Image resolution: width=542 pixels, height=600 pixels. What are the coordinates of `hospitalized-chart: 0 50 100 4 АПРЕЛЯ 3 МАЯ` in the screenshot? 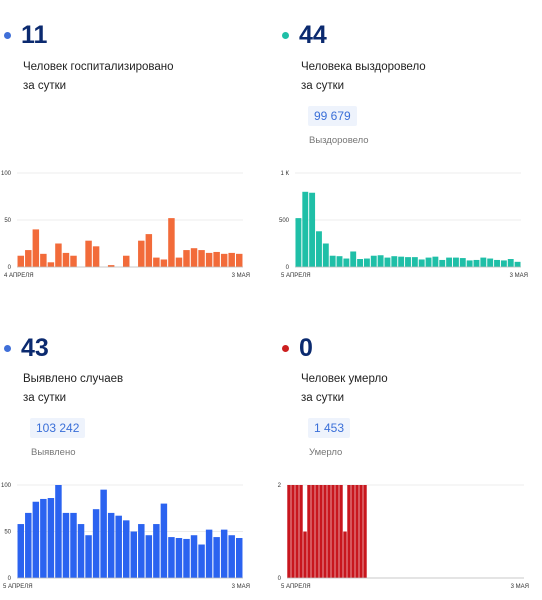 It's located at (125, 225).